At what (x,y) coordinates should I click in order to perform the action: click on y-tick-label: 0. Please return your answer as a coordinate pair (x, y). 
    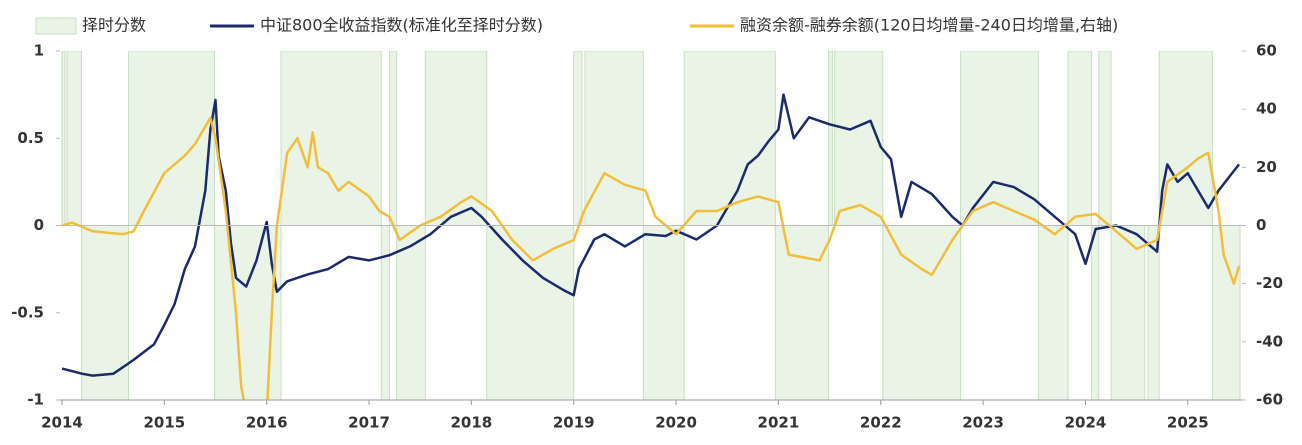
    Looking at the image, I should click on (39, 225).